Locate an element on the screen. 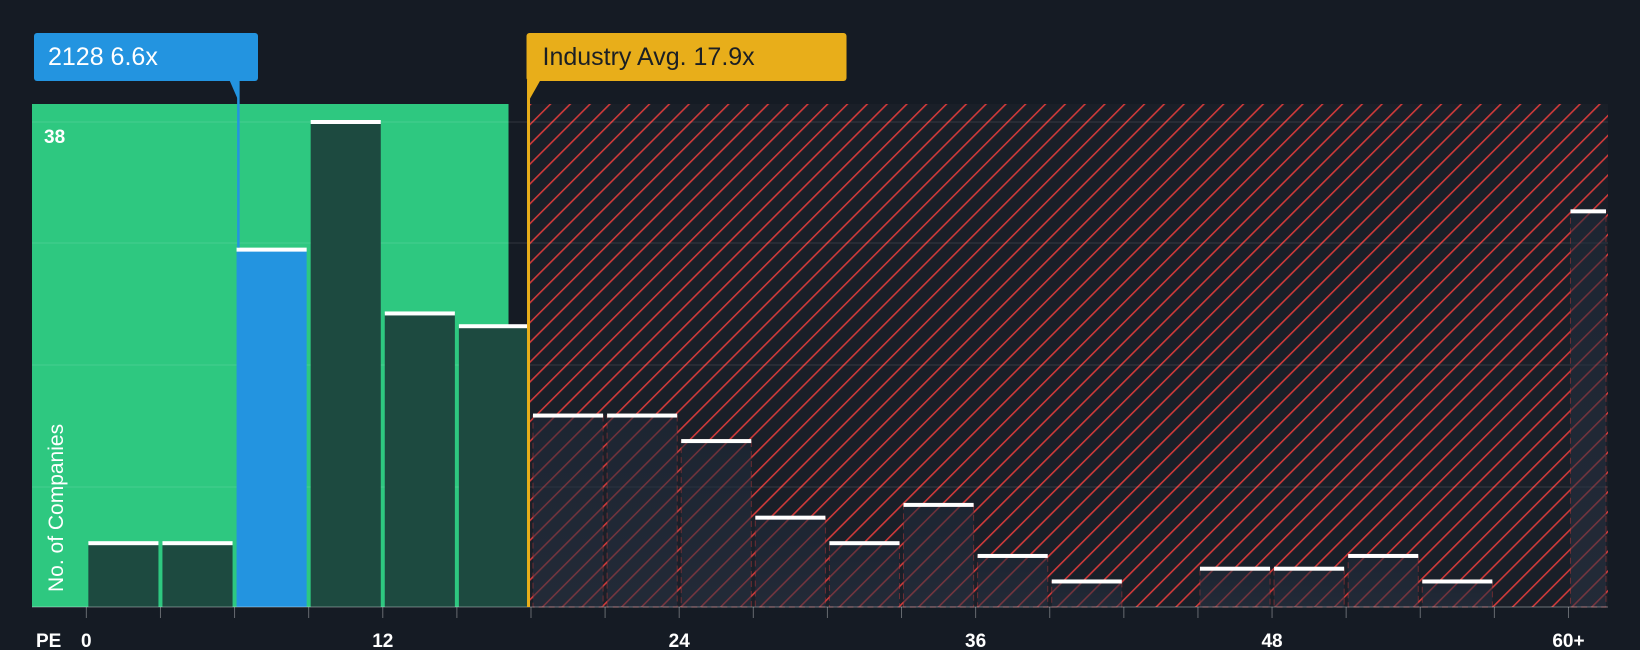 The width and height of the screenshot is (1640, 650). x-axis: 0 12 24 36 48 60+ is located at coordinates (820, 628).